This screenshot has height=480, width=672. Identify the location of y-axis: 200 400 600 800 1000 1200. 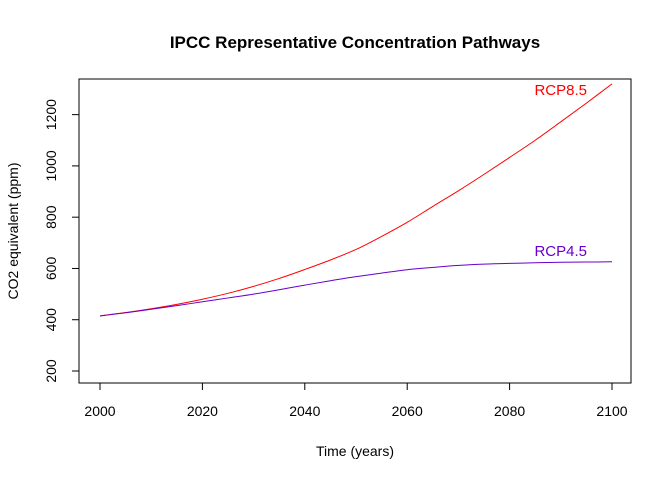
(61, 241).